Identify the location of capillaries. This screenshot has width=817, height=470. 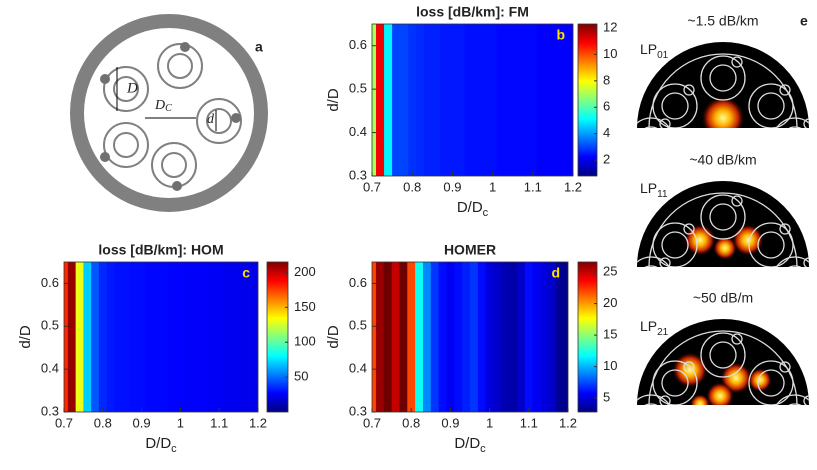
(172, 115).